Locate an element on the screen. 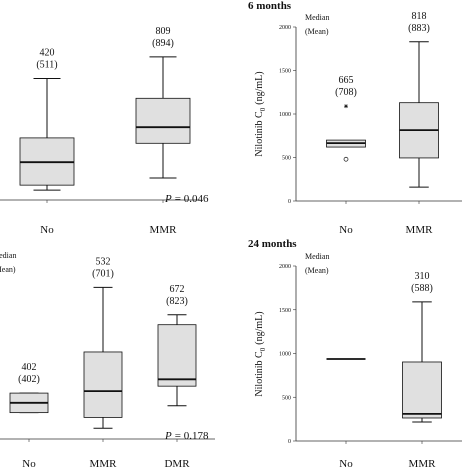 The width and height of the screenshot is (474, 474). p-value: P = 0.046 is located at coordinates (186, 199).